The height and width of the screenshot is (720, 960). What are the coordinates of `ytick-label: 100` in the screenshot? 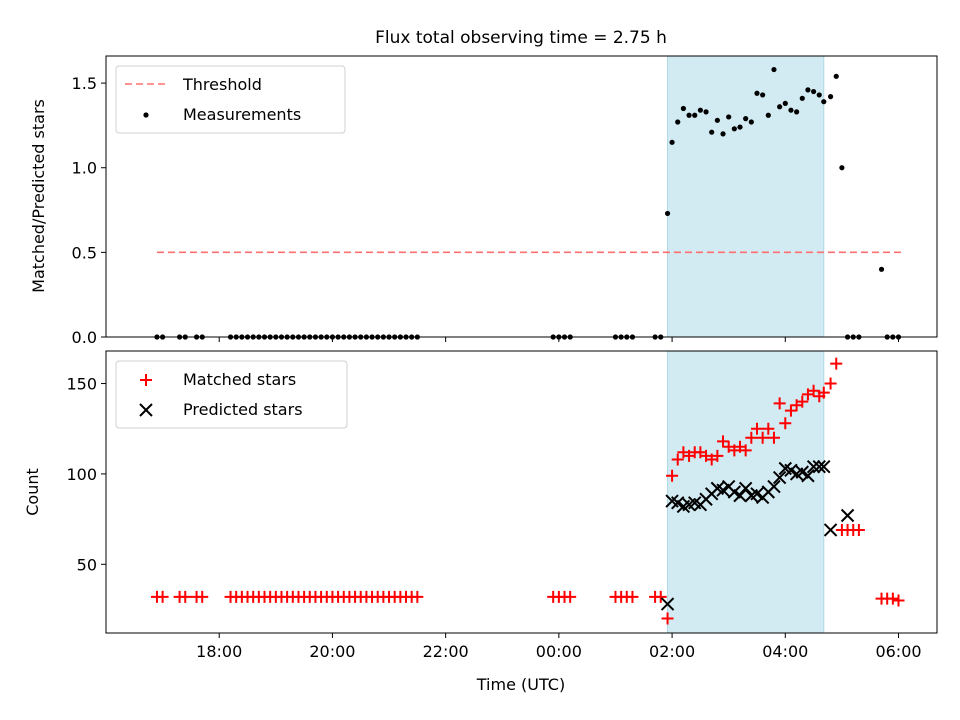 It's located at (81, 474).